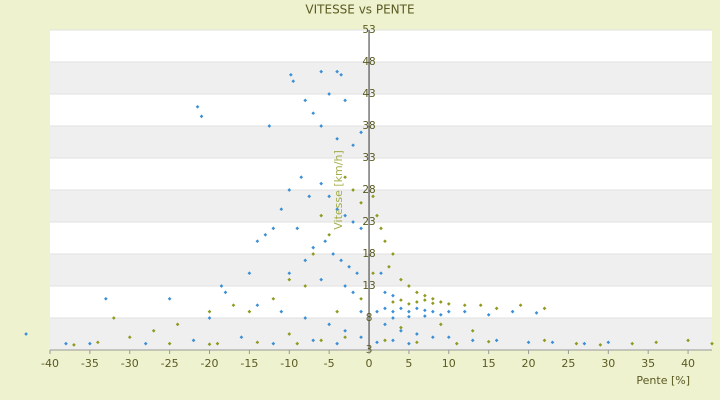 Image resolution: width=720 pixels, height=400 pixels. I want to click on x-tick-label: -15, so click(249, 363).